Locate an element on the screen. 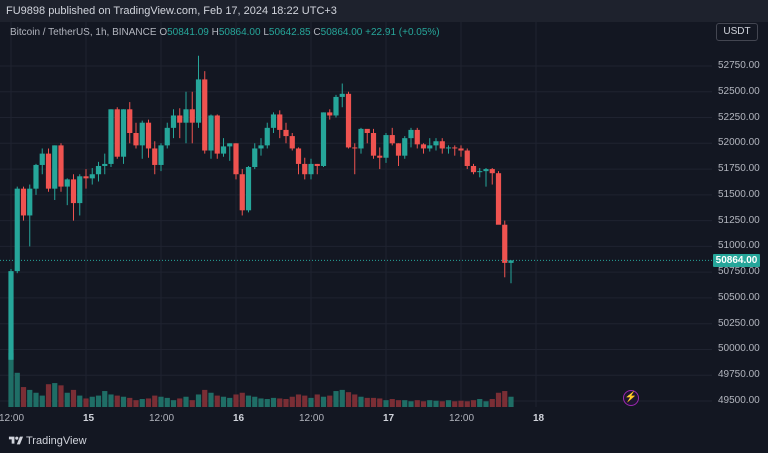  time-tick-label: 18 is located at coordinates (539, 418).